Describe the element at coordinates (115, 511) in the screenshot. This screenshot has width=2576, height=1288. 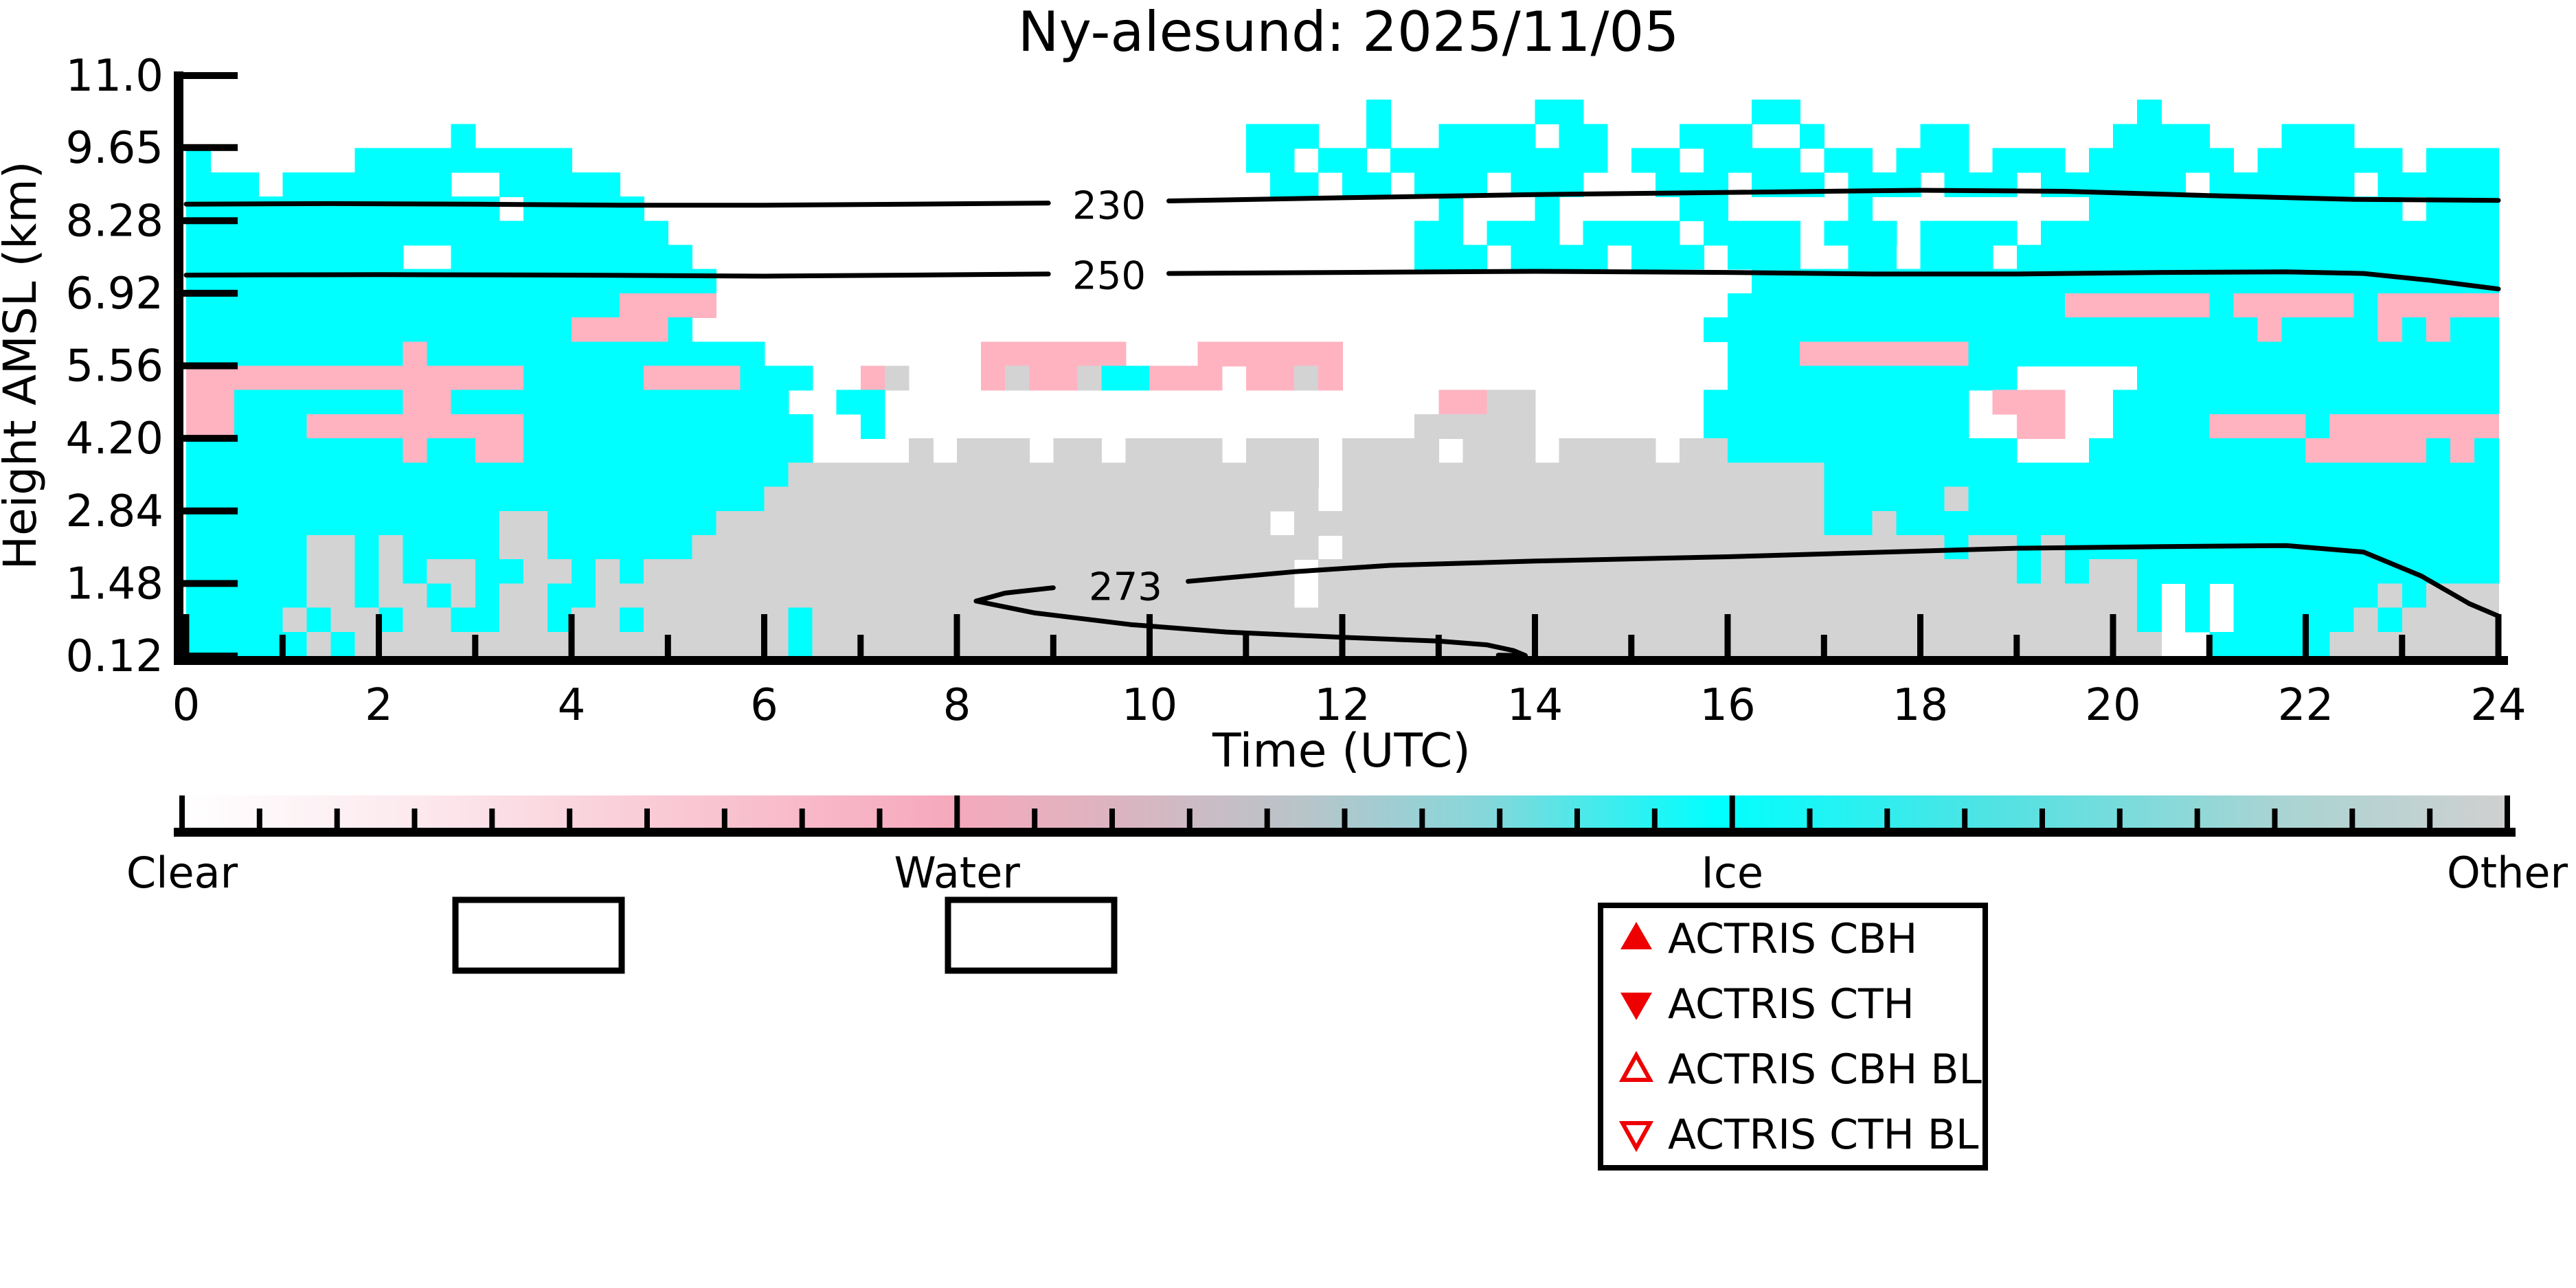
I see `y-tick-label: 2.84` at that location.